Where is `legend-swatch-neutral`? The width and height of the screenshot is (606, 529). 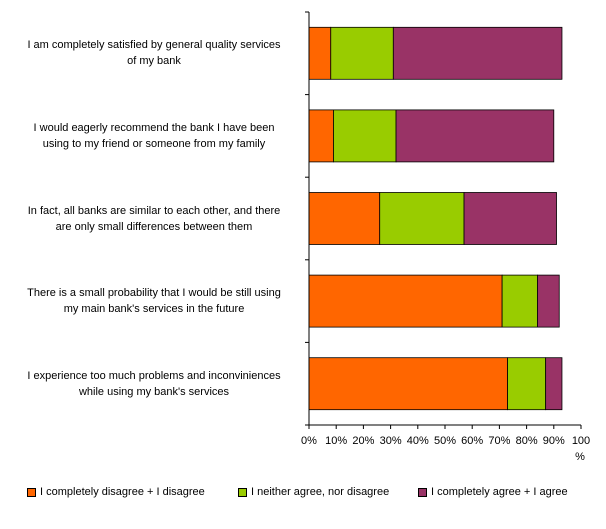 legend-swatch-neutral is located at coordinates (242, 492).